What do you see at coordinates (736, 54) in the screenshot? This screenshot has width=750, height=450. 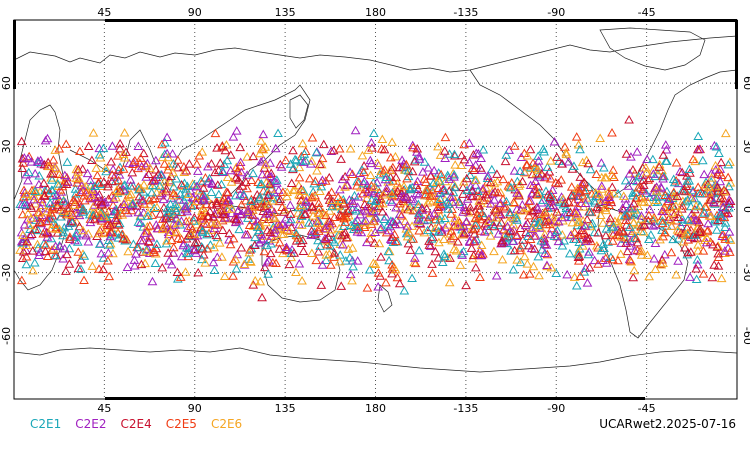 I see `frame-bar-right` at bounding box center [736, 54].